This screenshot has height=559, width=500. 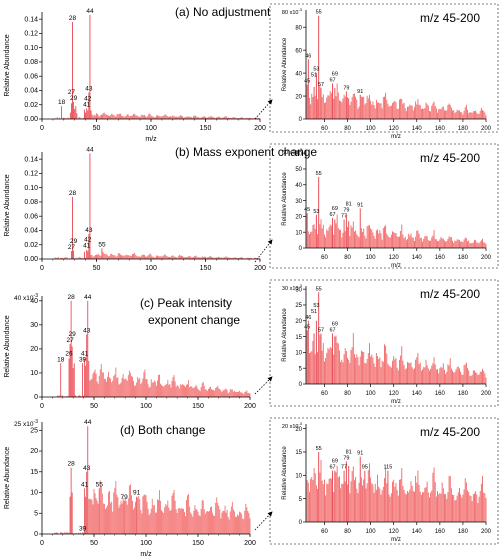 I want to click on x-tick-label: 60, so click(x=324, y=258).